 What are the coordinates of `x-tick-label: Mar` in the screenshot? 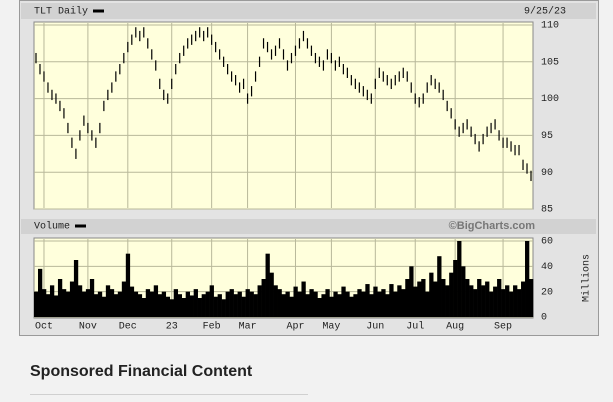 It's located at (248, 327).